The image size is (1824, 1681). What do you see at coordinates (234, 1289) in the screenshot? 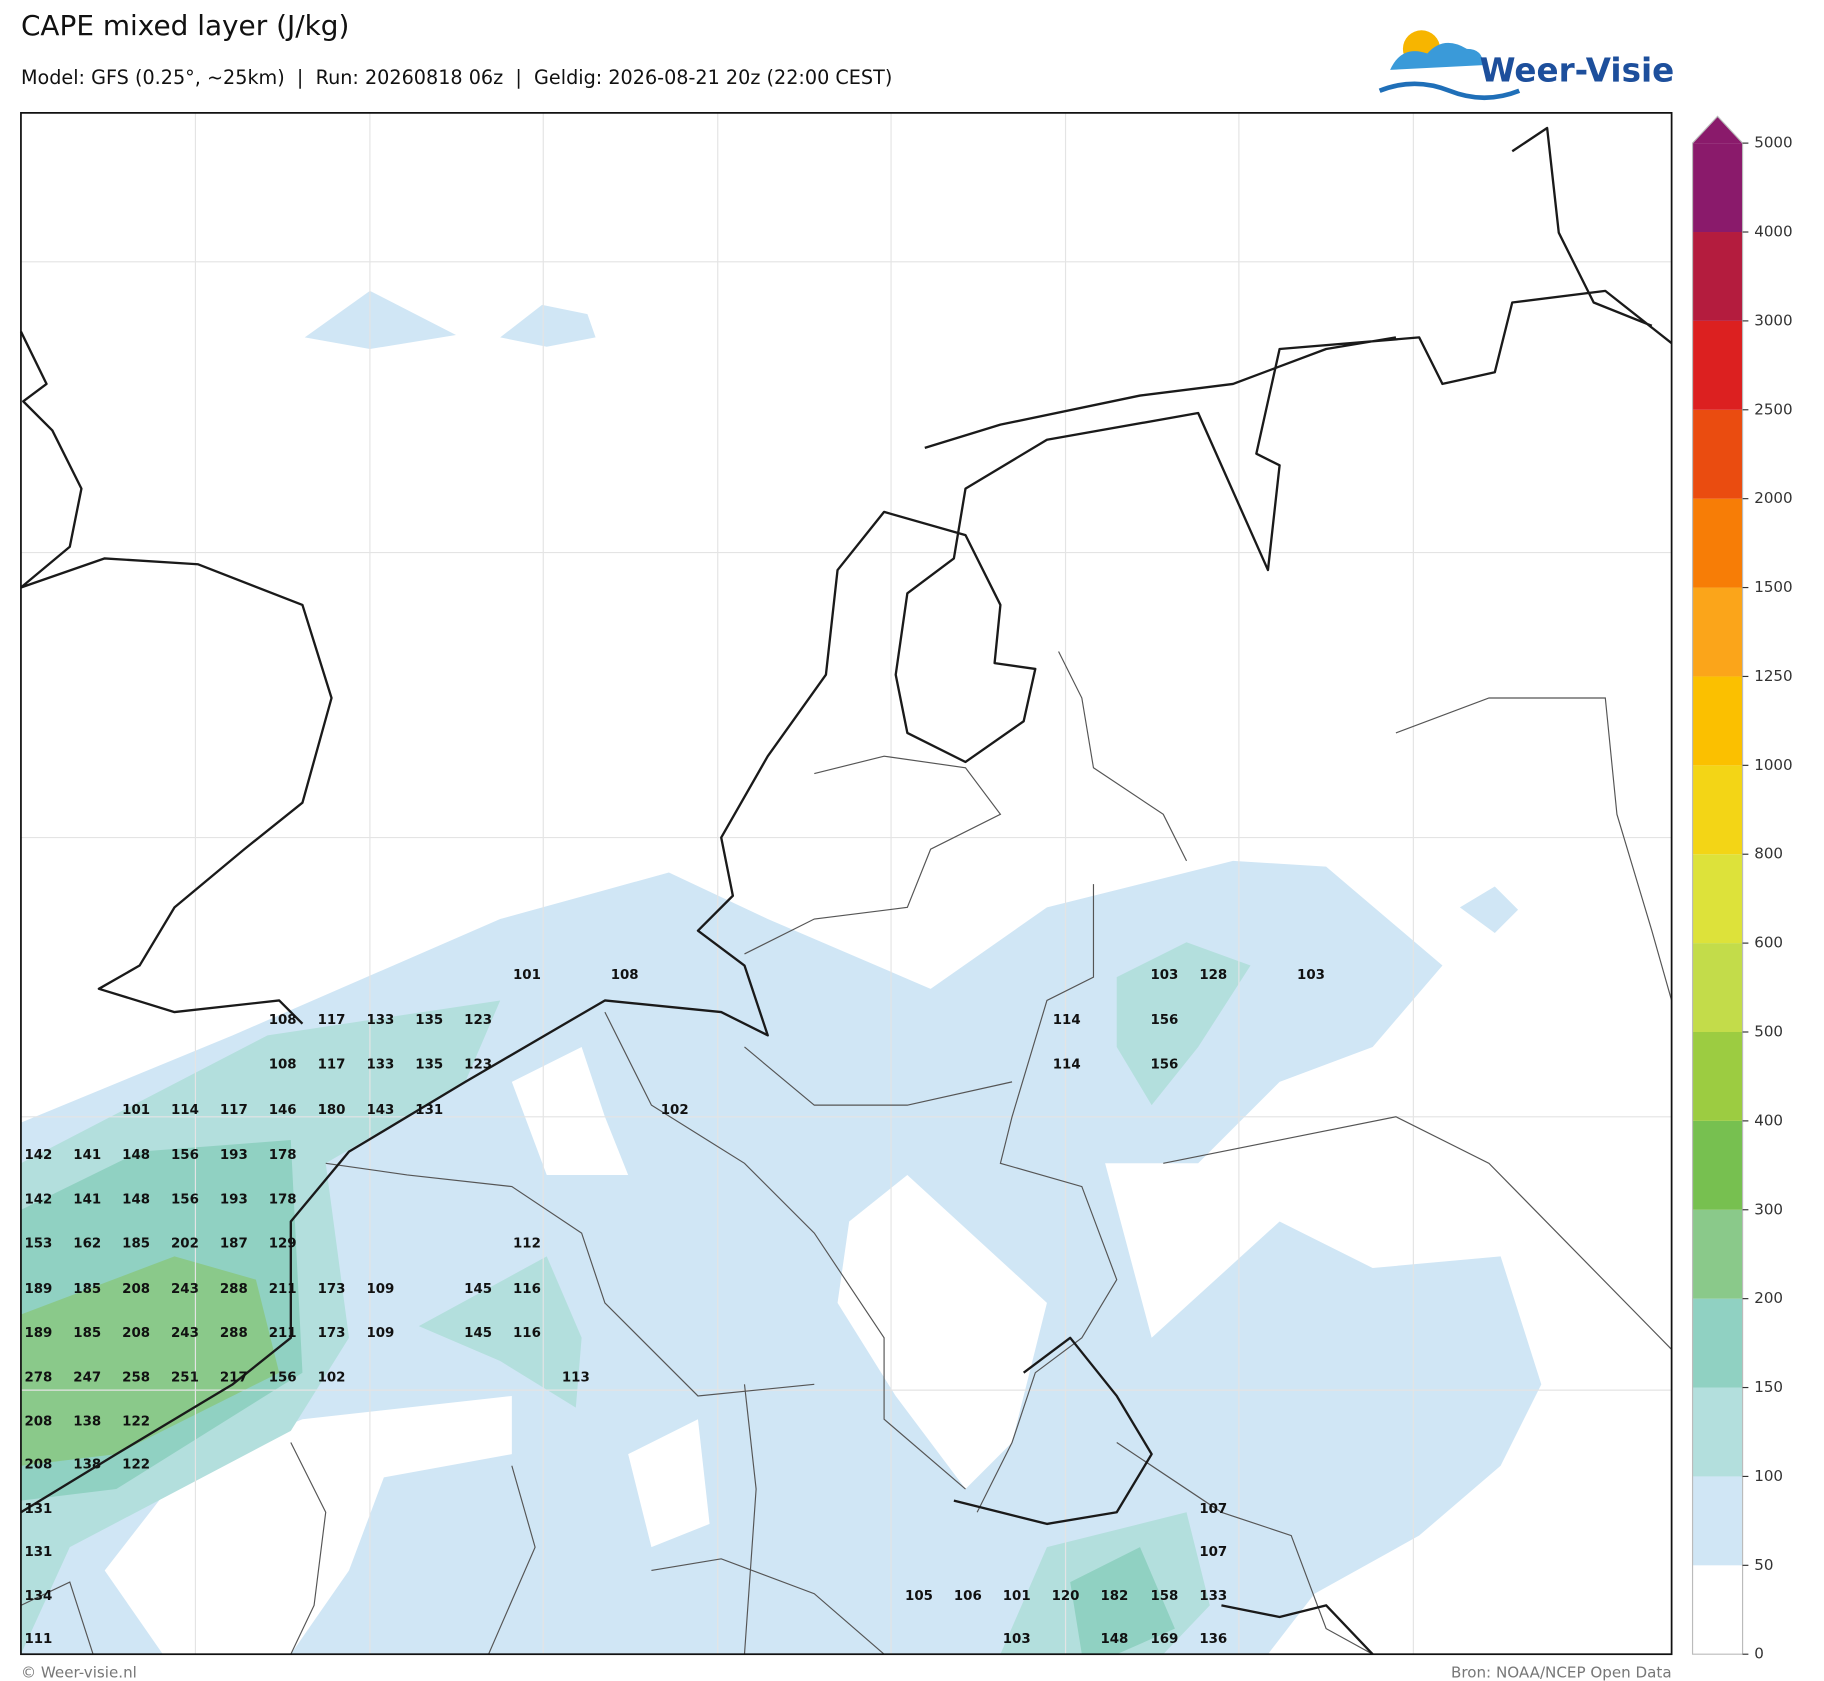
I see `cape-value-label: 288` at bounding box center [234, 1289].